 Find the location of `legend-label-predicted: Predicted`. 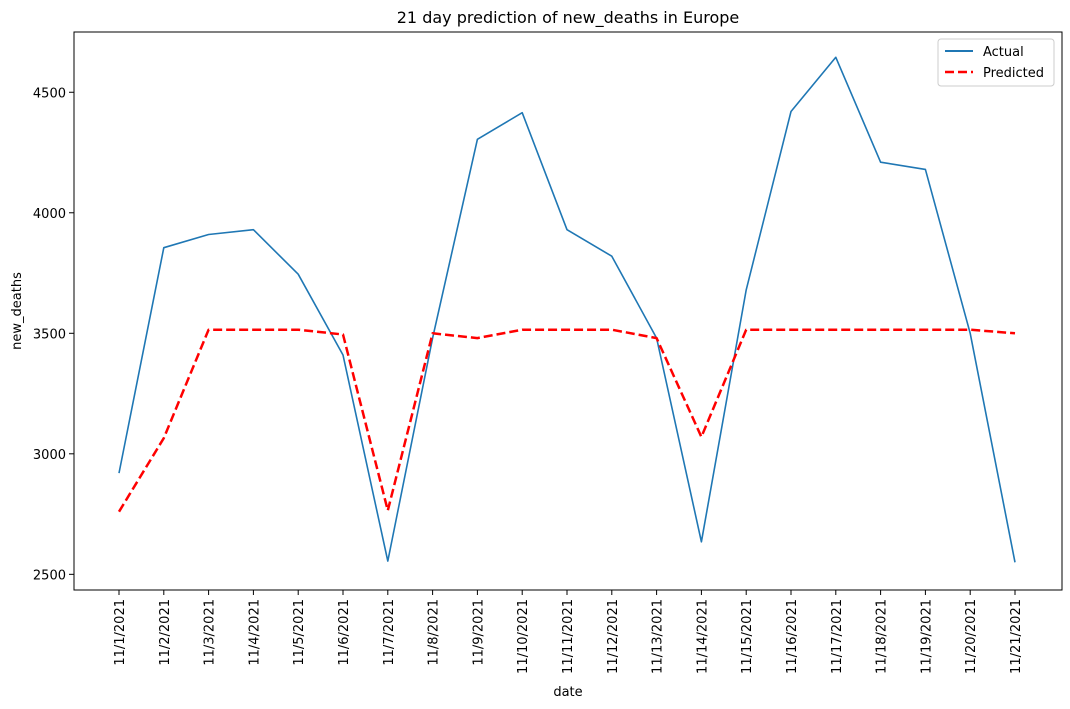

legend-label-predicted: Predicted is located at coordinates (1013, 73).